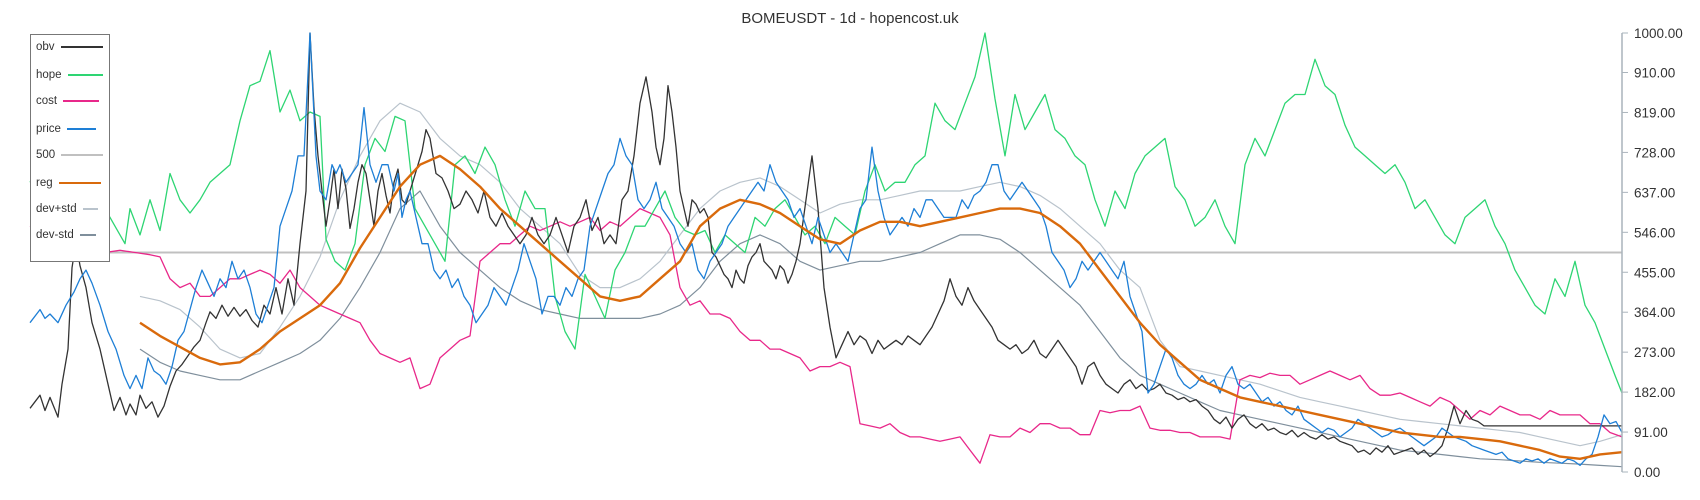 This screenshot has width=1700, height=500. Describe the element at coordinates (47, 101) in the screenshot. I see `legend-label: cost` at that location.